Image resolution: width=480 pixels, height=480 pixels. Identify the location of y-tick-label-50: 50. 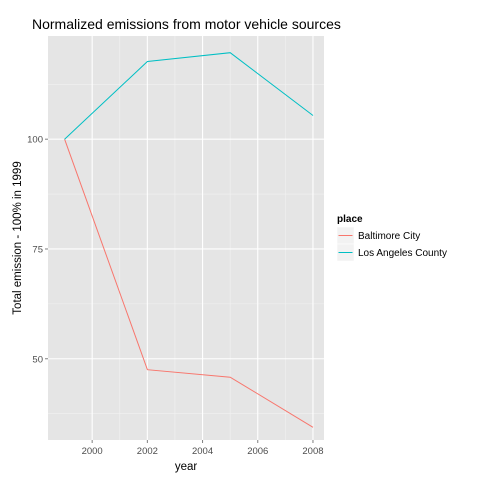
(37, 359).